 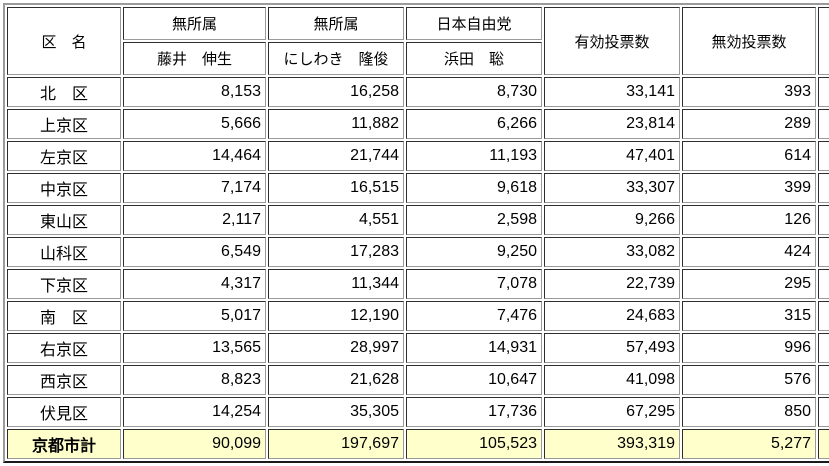 I want to click on vote-count-cell: 33,141, so click(x=612, y=92).